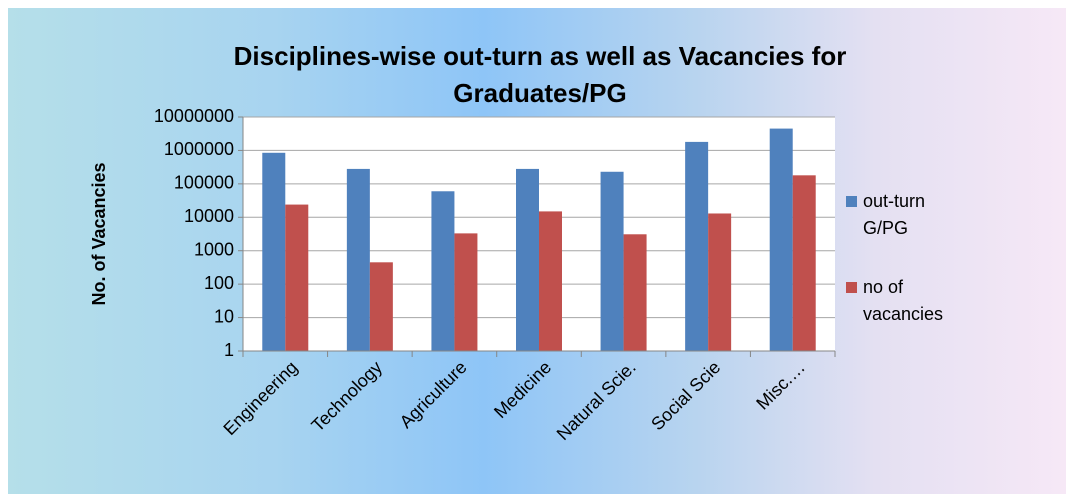 This screenshot has height=502, width=1074. What do you see at coordinates (347, 396) in the screenshot?
I see `x-tick-label: Technology` at bounding box center [347, 396].